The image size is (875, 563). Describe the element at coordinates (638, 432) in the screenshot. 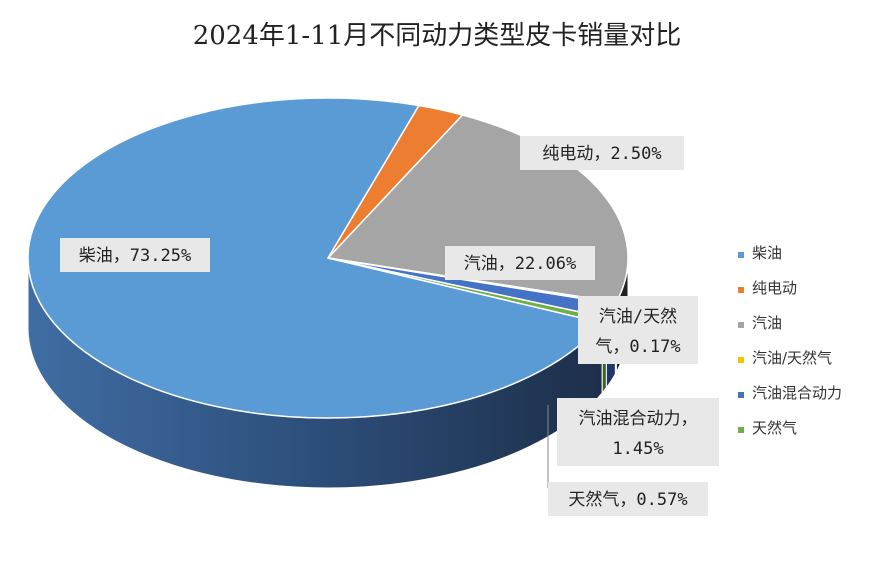

I see `data-label-hybrid: 汽油混合动力， 1.45%` at that location.